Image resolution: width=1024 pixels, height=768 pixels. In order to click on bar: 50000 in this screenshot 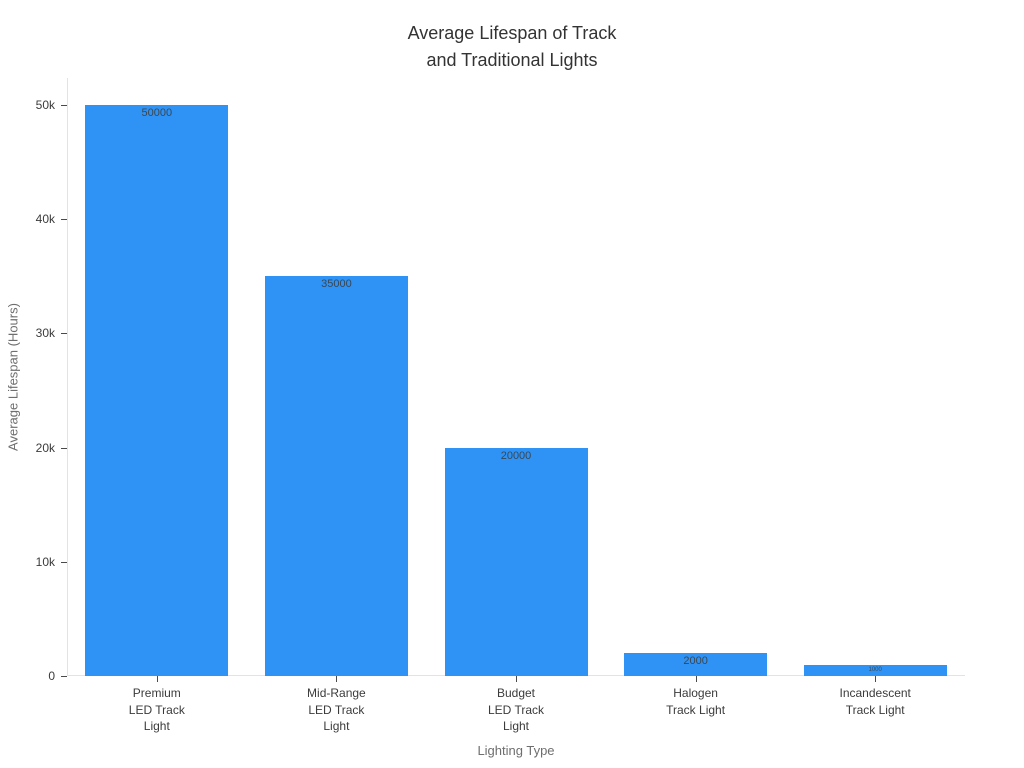, I will do `click(157, 390)`.